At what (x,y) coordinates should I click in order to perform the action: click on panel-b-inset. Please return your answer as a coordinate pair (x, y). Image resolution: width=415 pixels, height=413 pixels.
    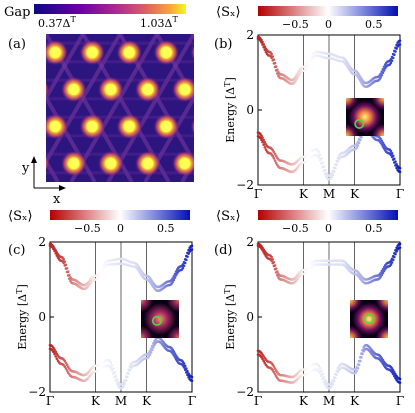
    Looking at the image, I should click on (365, 117).